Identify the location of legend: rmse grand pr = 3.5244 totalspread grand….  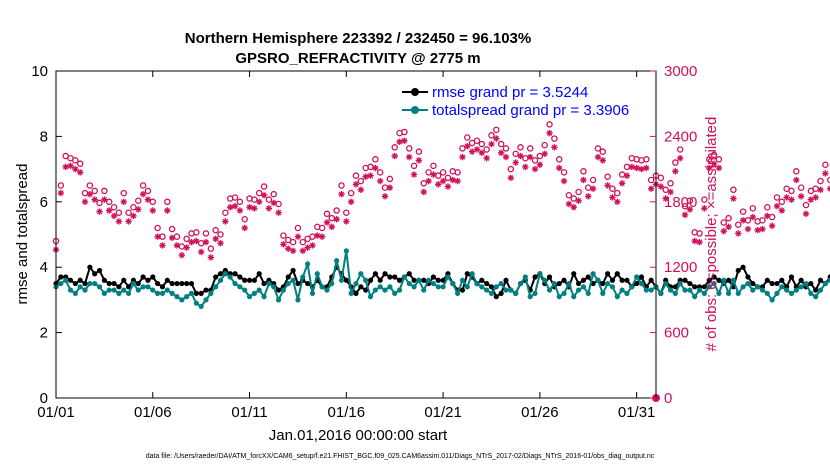
(515, 101).